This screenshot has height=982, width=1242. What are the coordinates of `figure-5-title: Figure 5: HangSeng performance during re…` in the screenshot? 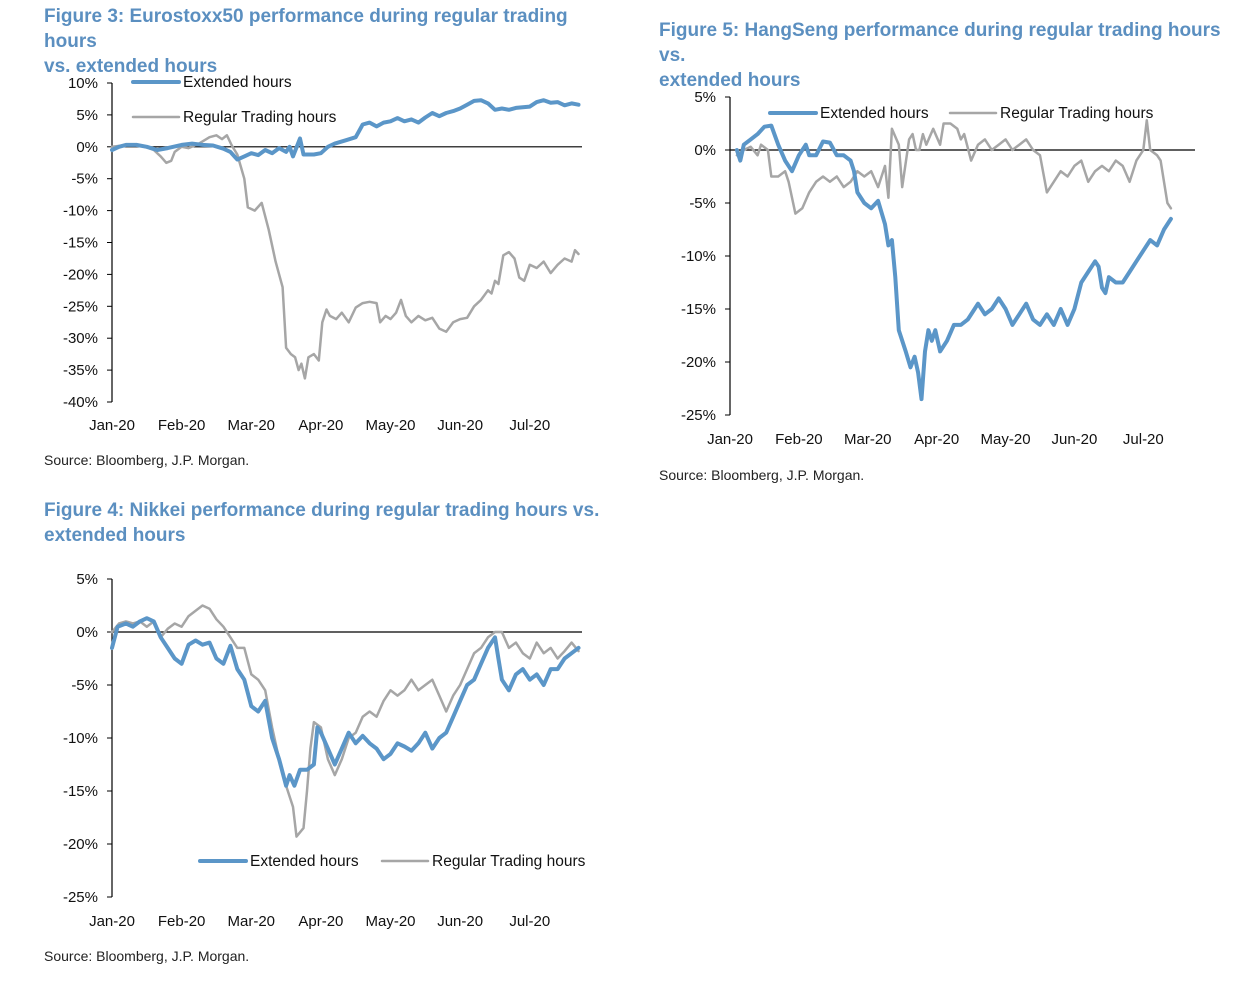 It's located at (946, 55).